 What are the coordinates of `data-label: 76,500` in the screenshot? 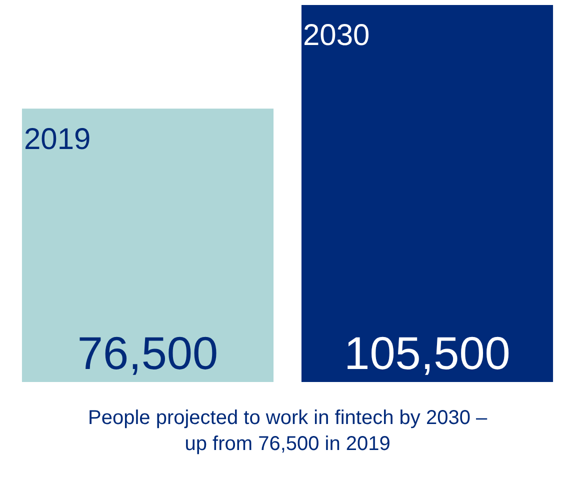 It's located at (147, 353).